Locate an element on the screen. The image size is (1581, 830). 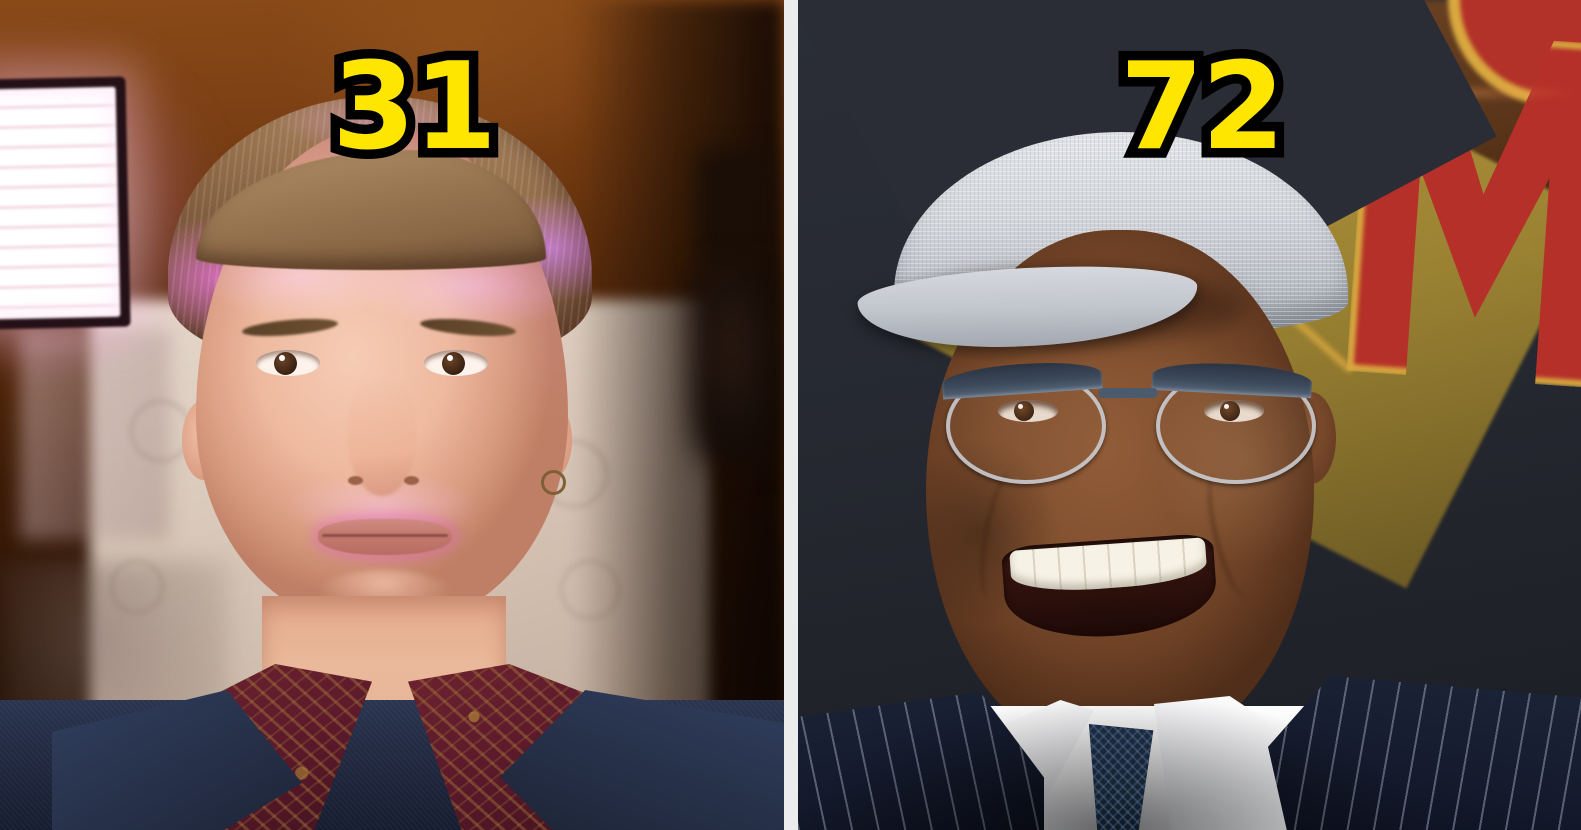
left-subject-mouth is located at coordinates (385, 537).